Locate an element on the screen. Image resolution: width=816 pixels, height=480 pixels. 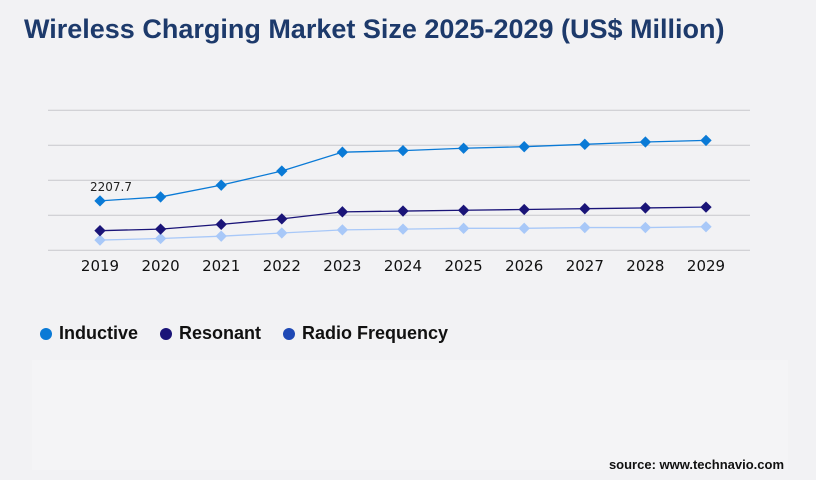
x-tick-label: 2021 is located at coordinates (221, 266).